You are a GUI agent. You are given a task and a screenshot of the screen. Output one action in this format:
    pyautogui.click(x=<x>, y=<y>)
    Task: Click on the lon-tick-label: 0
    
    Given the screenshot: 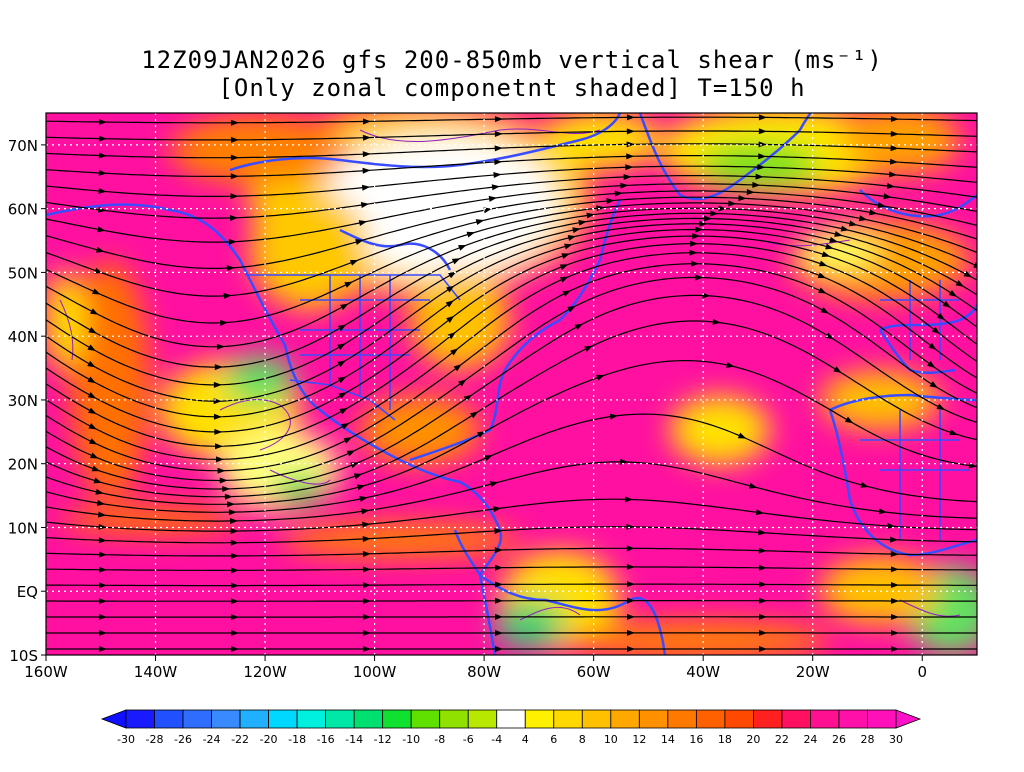 What is the action you would take?
    pyautogui.click(x=922, y=672)
    